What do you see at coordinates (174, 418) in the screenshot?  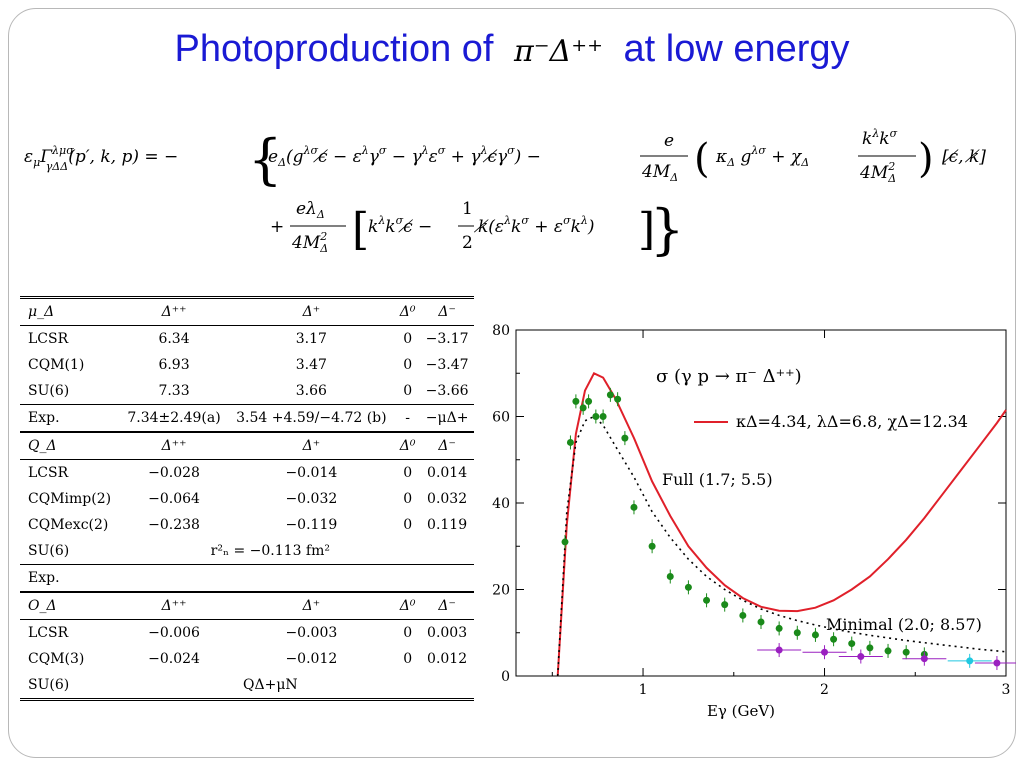 I see `table-cell: 7.34±2.49(a)` at bounding box center [174, 418].